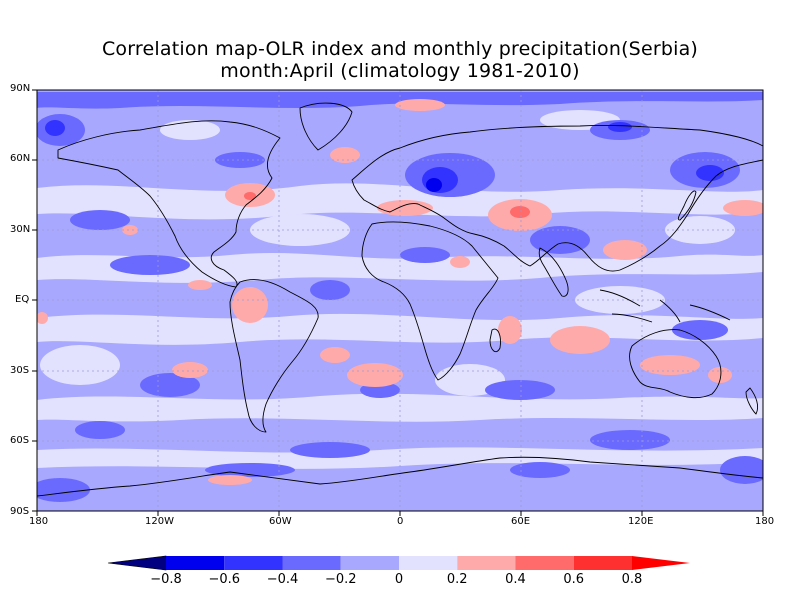  I want to click on lat-label-60s: 60S, so click(20, 440).